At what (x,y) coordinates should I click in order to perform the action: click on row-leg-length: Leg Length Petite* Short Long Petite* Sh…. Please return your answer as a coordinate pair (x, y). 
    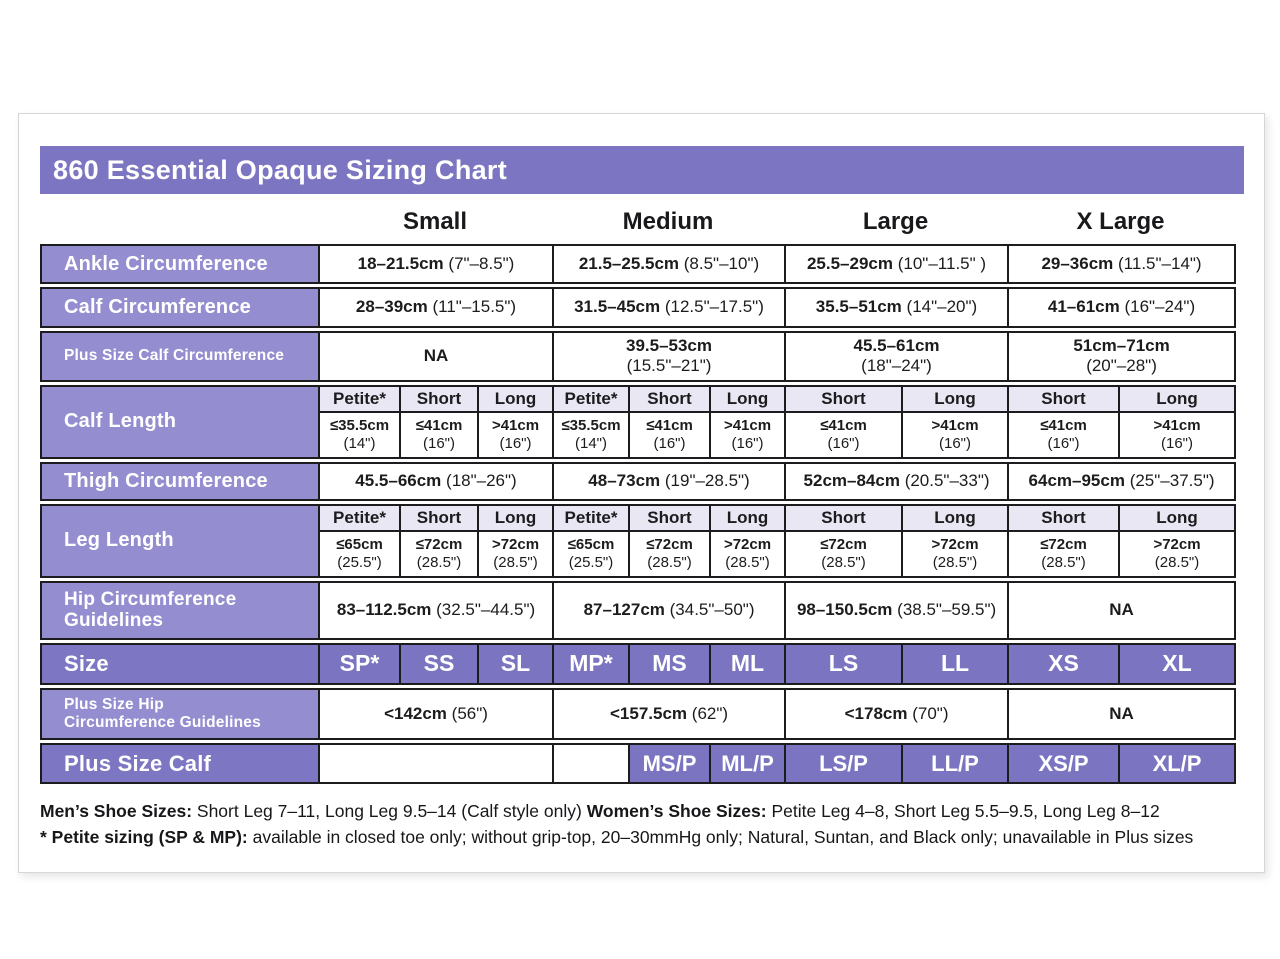
    Looking at the image, I should click on (638, 540).